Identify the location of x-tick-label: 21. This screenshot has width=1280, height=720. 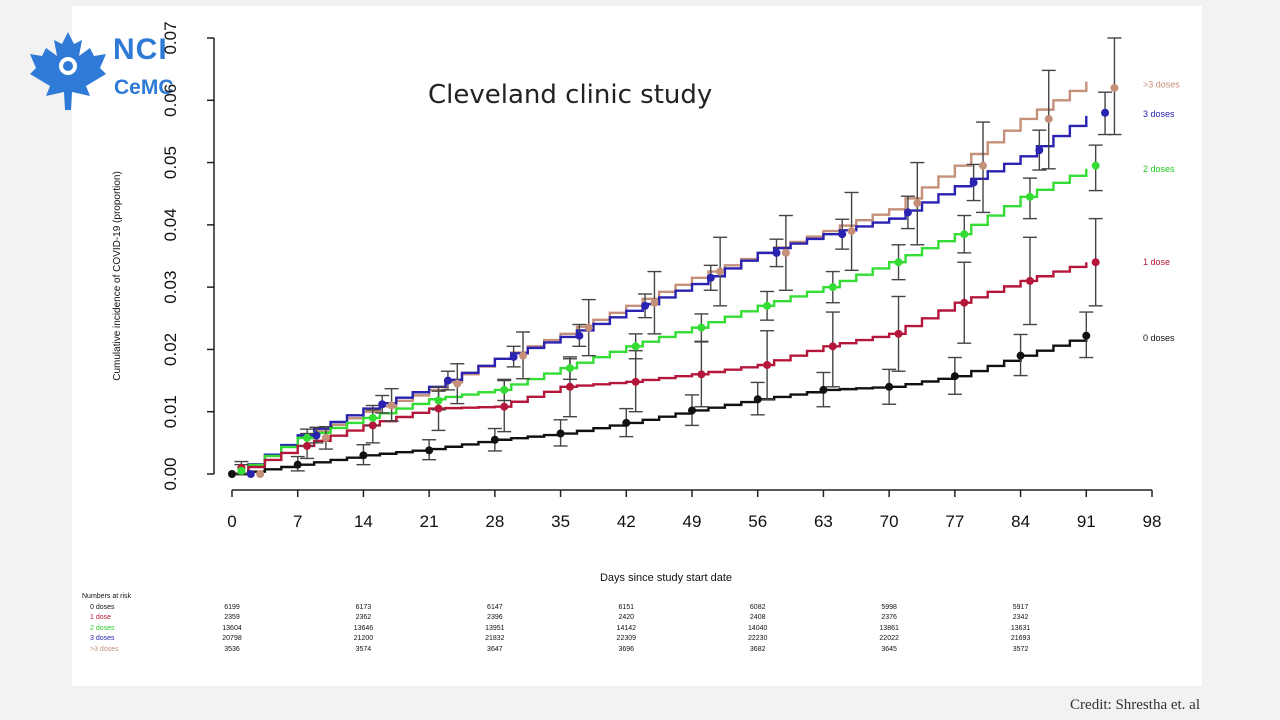
(429, 521).